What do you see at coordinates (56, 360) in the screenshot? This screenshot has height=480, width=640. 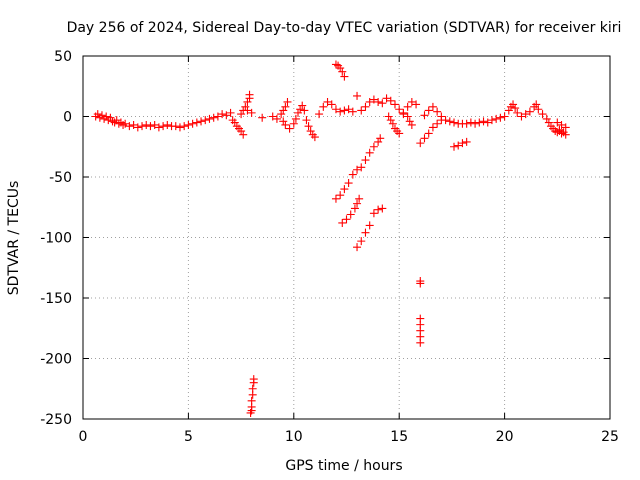 I see `y-tick-label: -200` at bounding box center [56, 360].